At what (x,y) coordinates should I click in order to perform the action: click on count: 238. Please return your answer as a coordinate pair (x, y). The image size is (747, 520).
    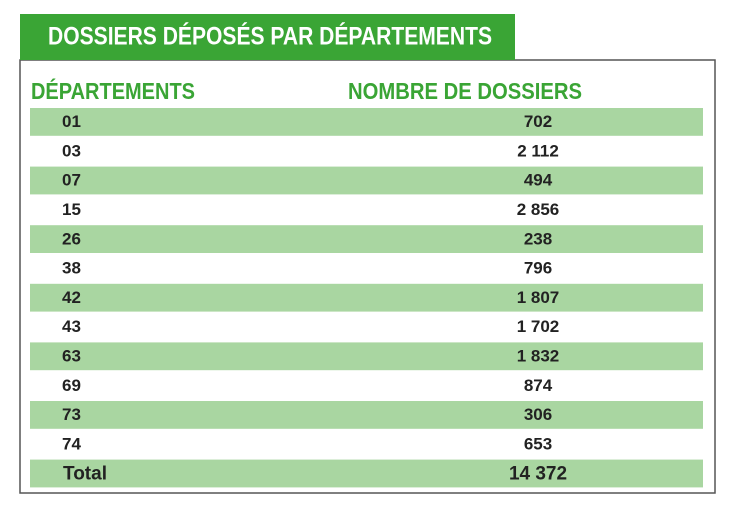
    Looking at the image, I should click on (538, 238).